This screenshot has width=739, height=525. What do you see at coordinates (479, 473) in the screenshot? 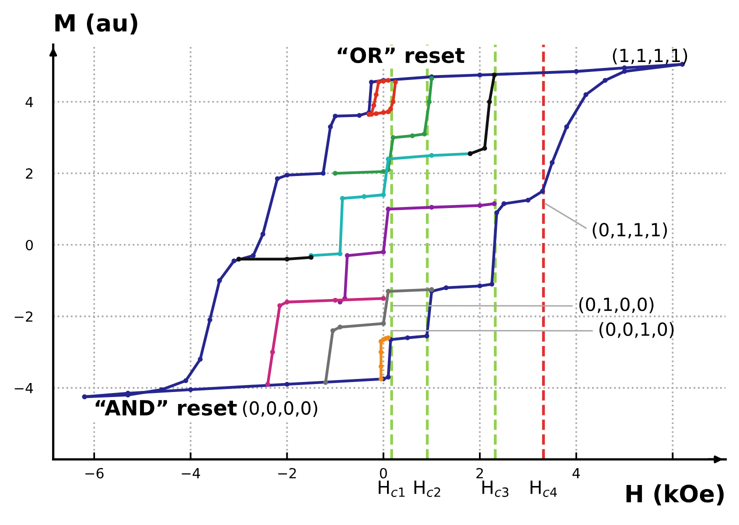
I see `x-tick-label: 2` at bounding box center [479, 473].